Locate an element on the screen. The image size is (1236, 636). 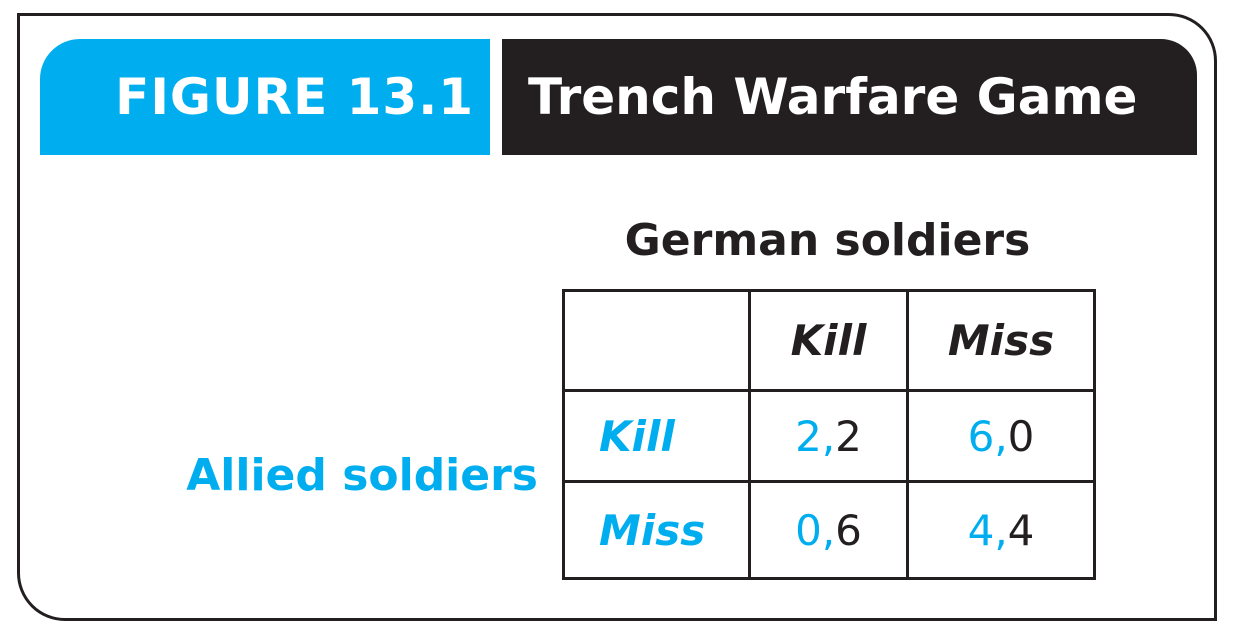
row-strategy-miss: Miss is located at coordinates (656, 530).